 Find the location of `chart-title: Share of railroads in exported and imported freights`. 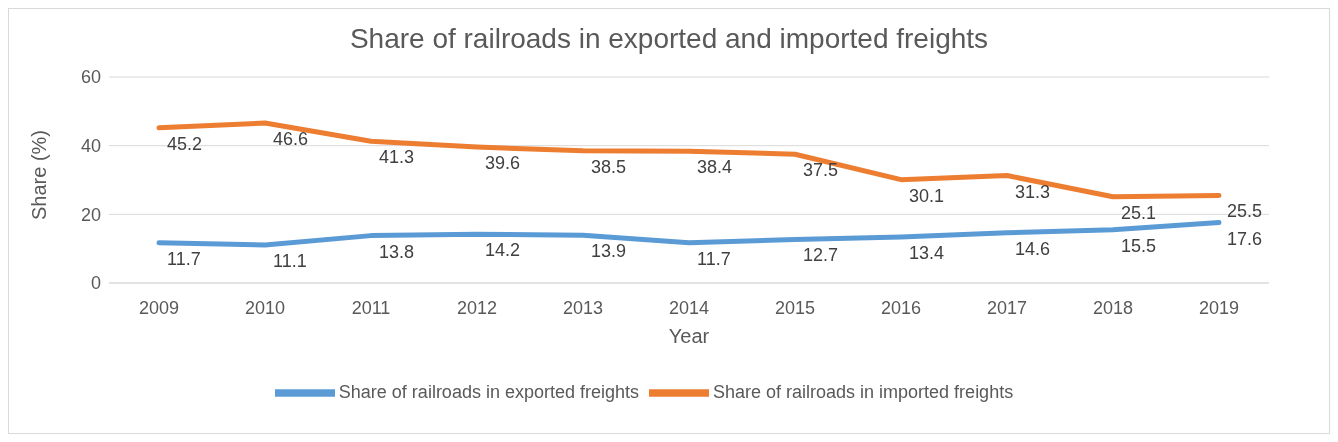

chart-title: Share of railroads in exported and imported freights is located at coordinates (669, 39).